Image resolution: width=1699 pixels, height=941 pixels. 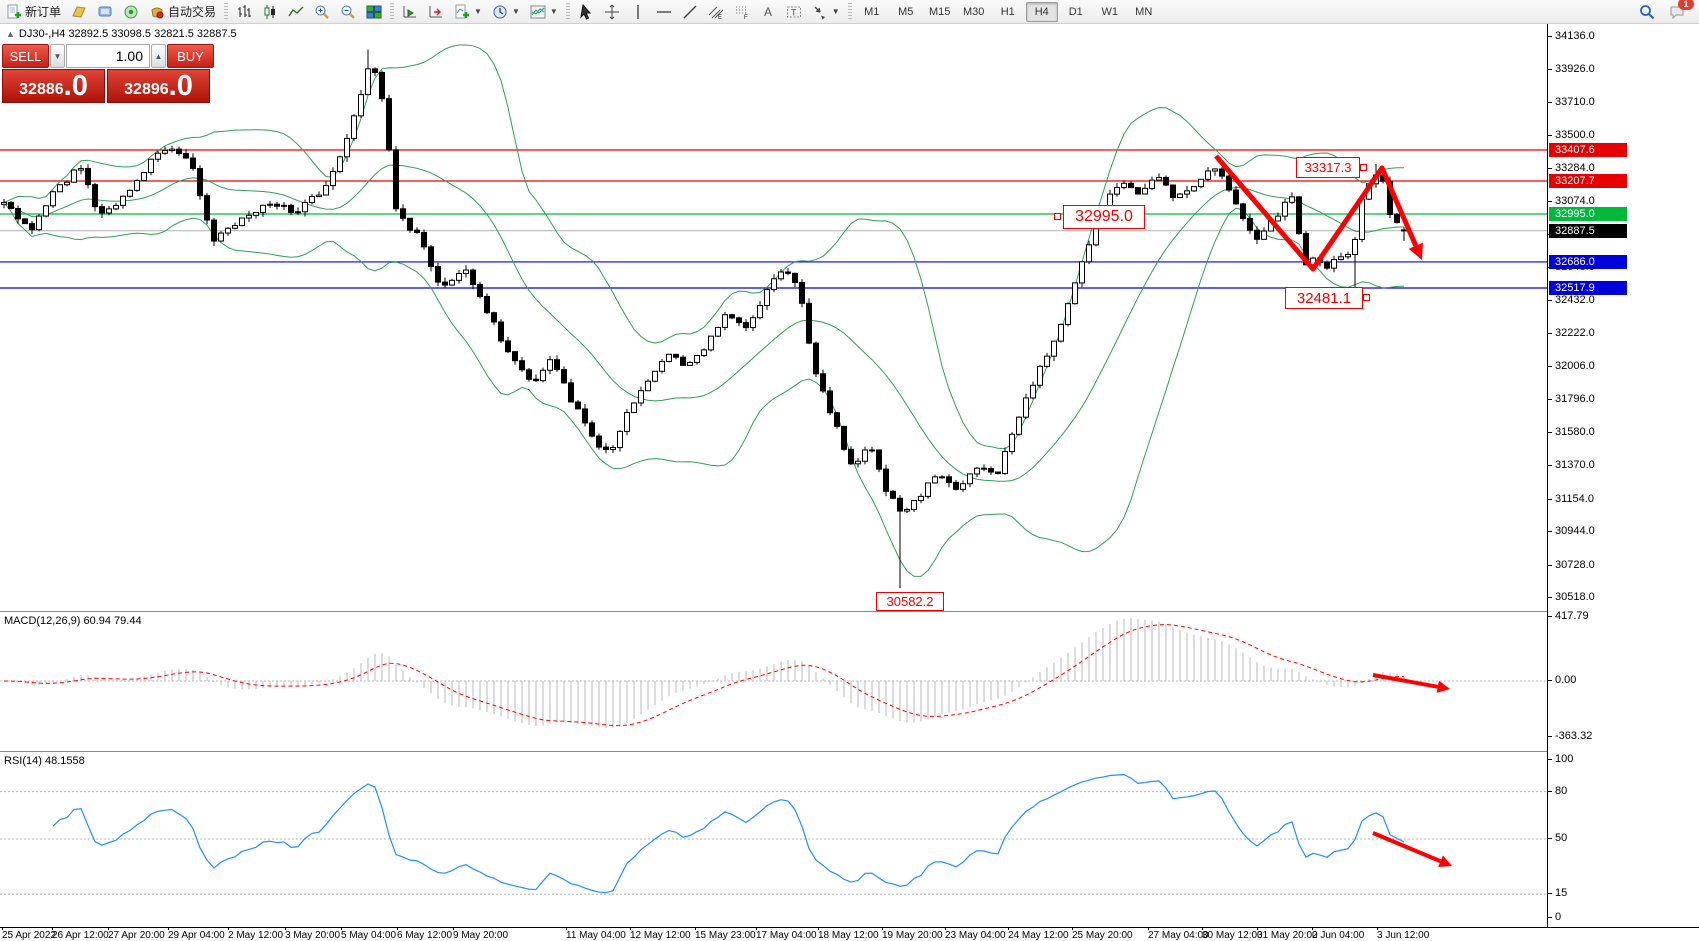 What do you see at coordinates (14, 11) in the screenshot?
I see `new-order-icon` at bounding box center [14, 11].